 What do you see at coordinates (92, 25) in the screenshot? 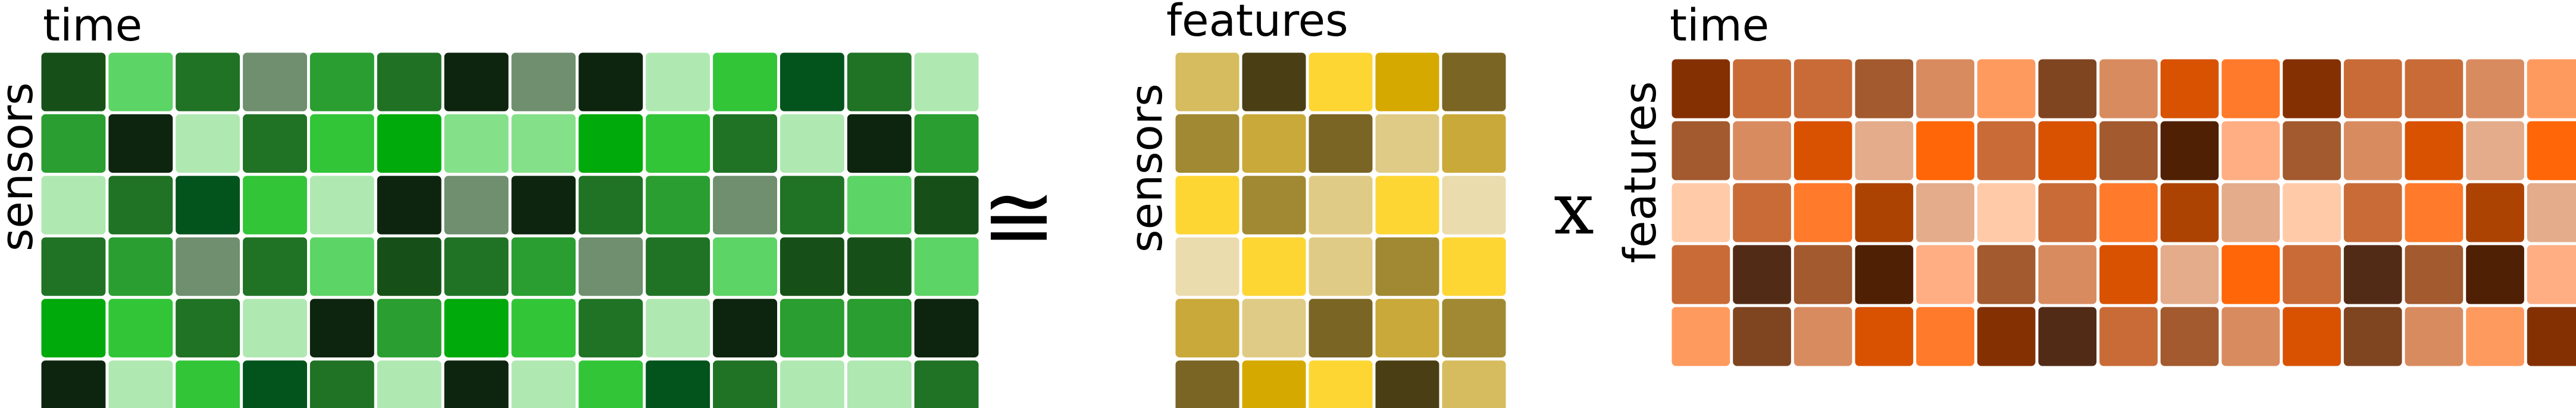
I see `sensors-time-col-label: time` at bounding box center [92, 25].